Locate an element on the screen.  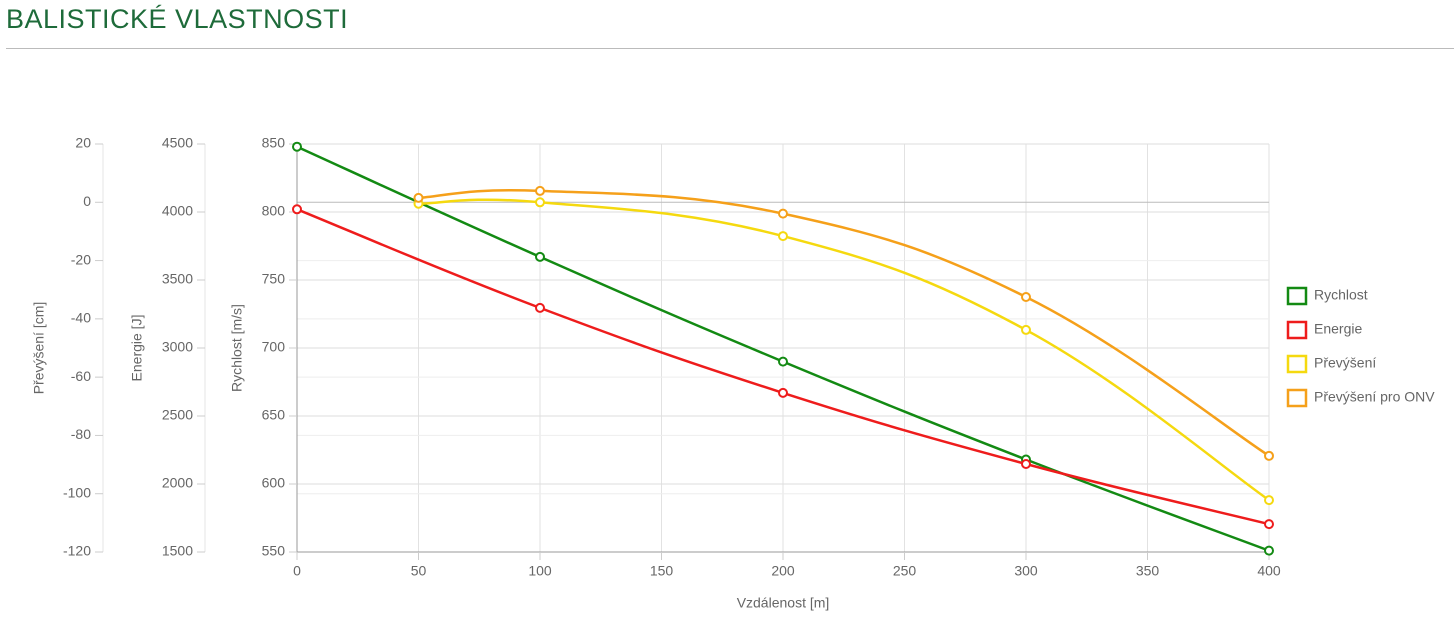
y-tick-label: 600 is located at coordinates (274, 483).